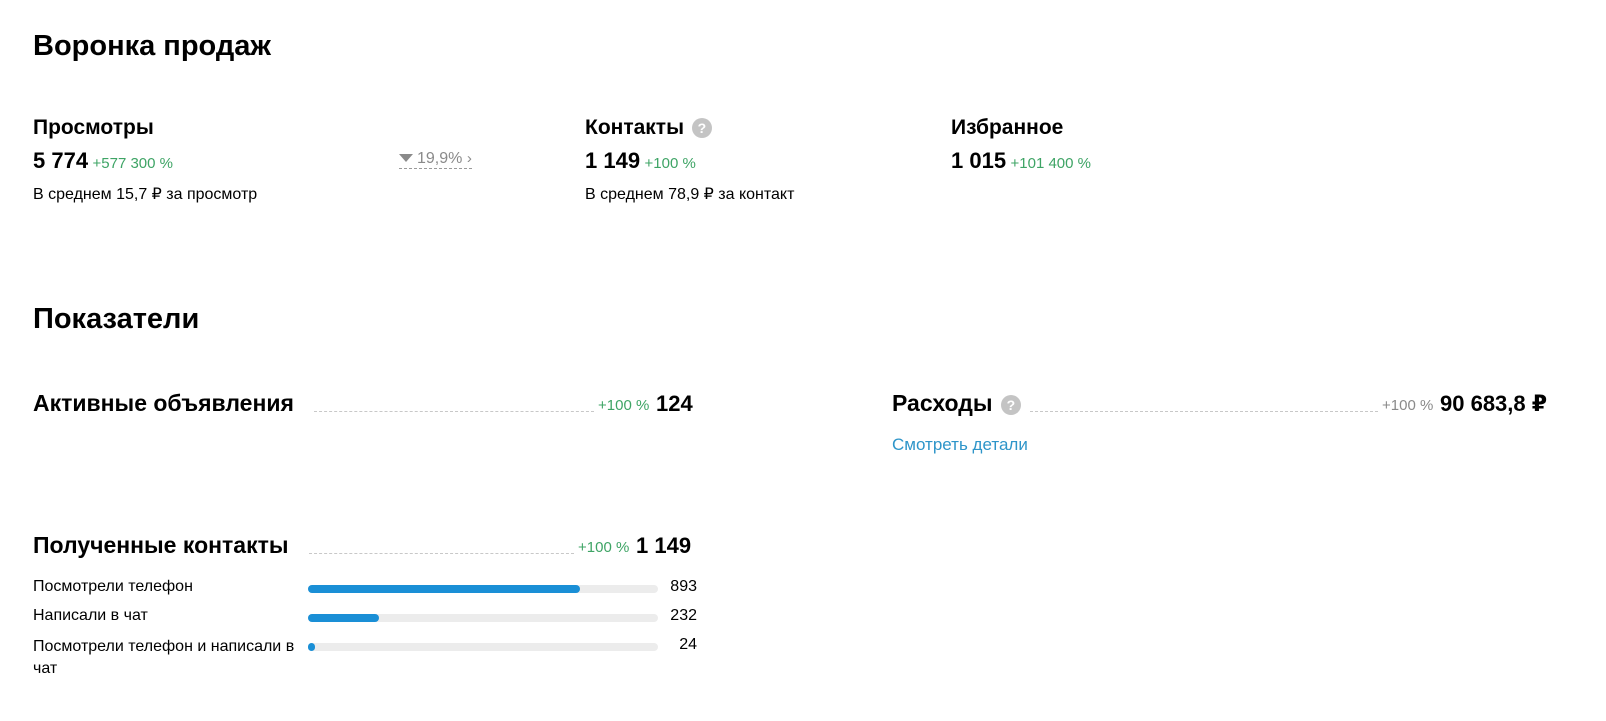  What do you see at coordinates (688, 644) in the screenshot?
I see `breakdown-value-both: 24` at bounding box center [688, 644].